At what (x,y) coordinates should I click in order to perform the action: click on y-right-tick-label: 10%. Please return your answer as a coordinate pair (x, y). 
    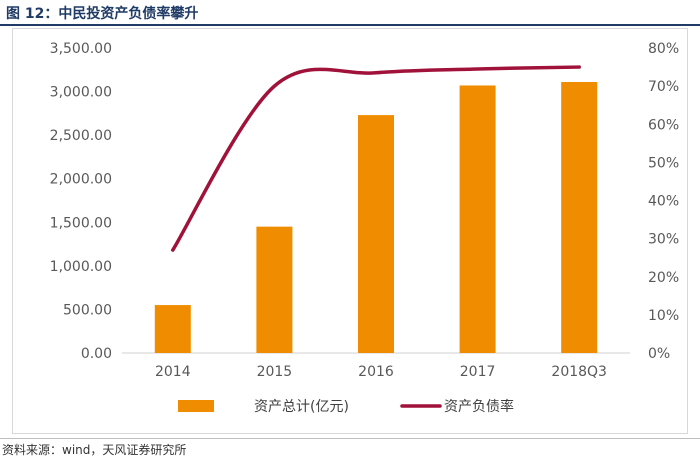
    Looking at the image, I should click on (663, 316).